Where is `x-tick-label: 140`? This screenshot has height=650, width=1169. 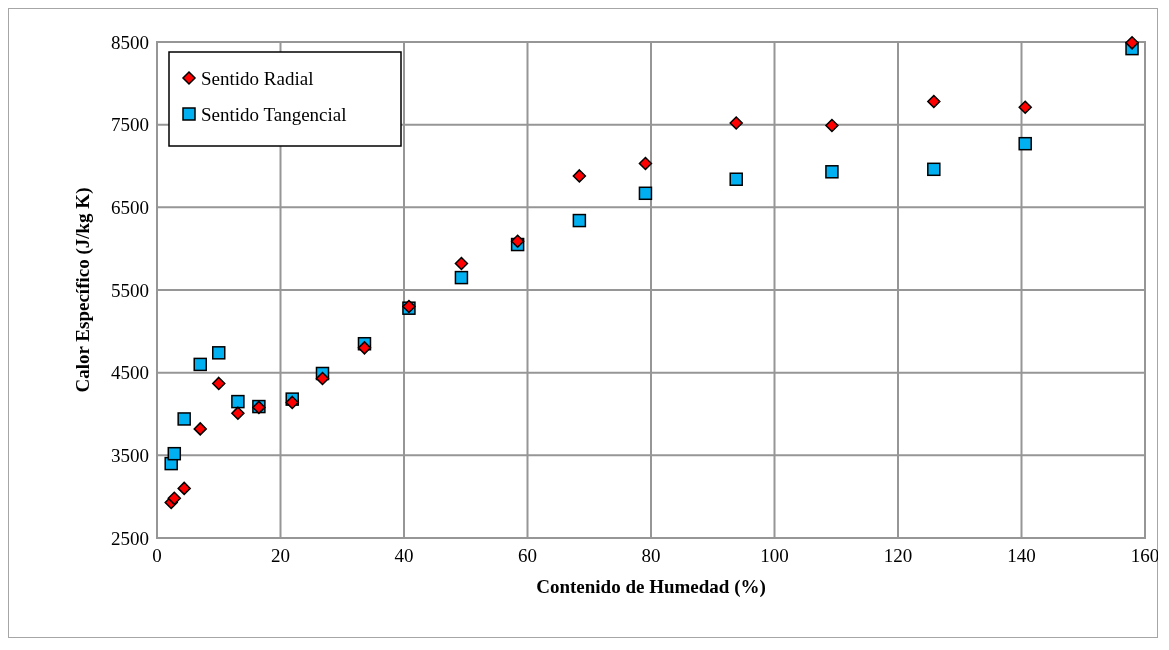 x-tick-label: 140 is located at coordinates (1021, 555).